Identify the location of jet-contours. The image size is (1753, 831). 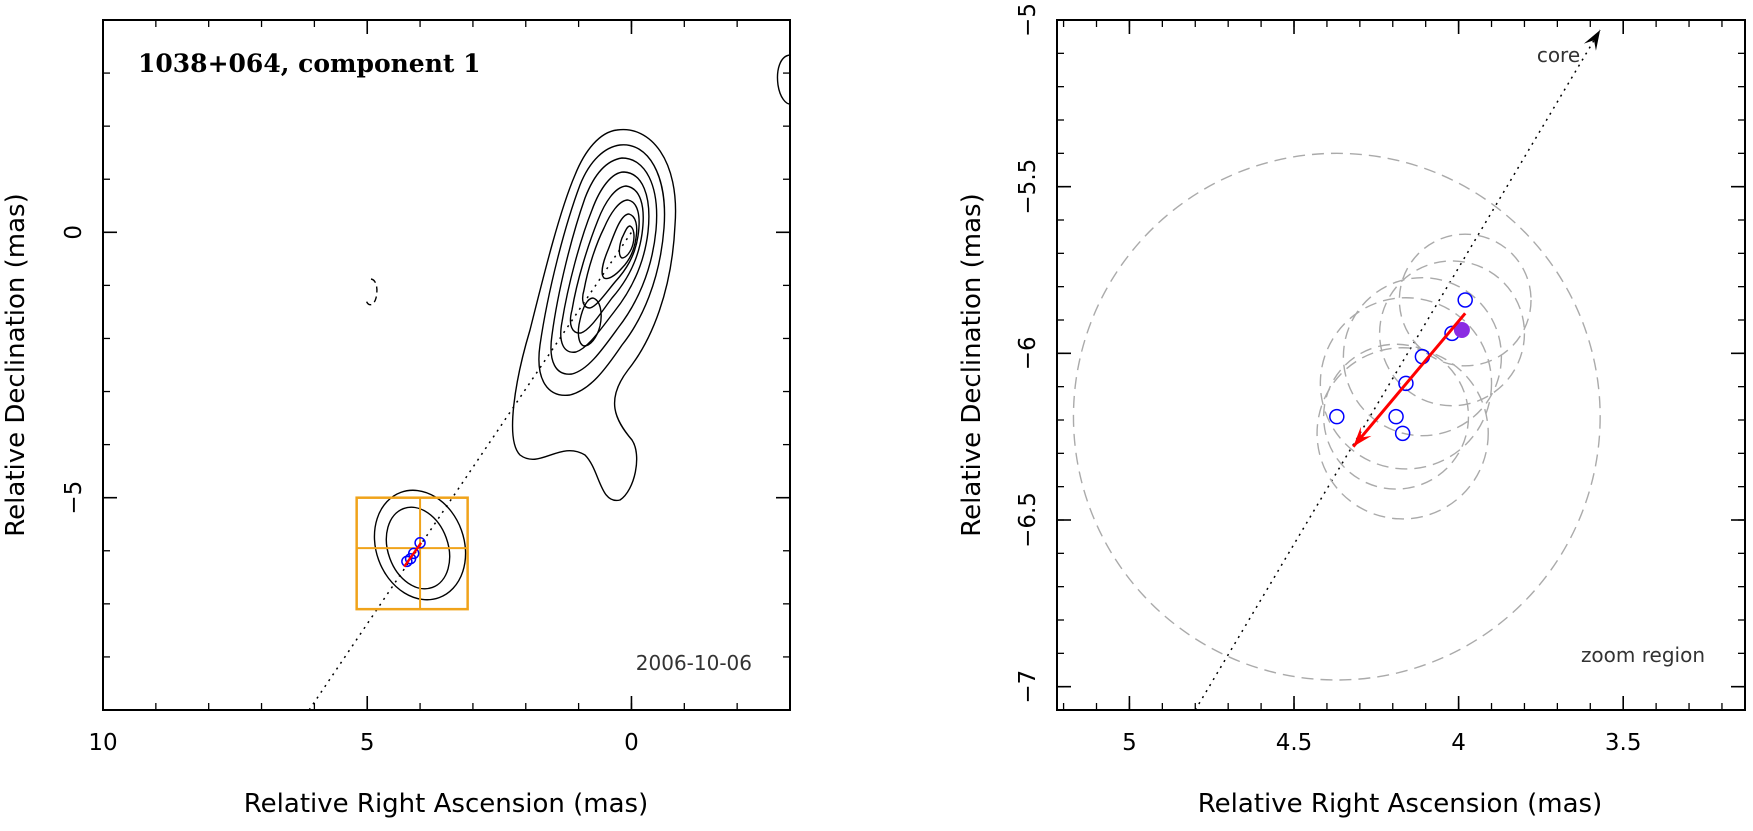
(594, 314).